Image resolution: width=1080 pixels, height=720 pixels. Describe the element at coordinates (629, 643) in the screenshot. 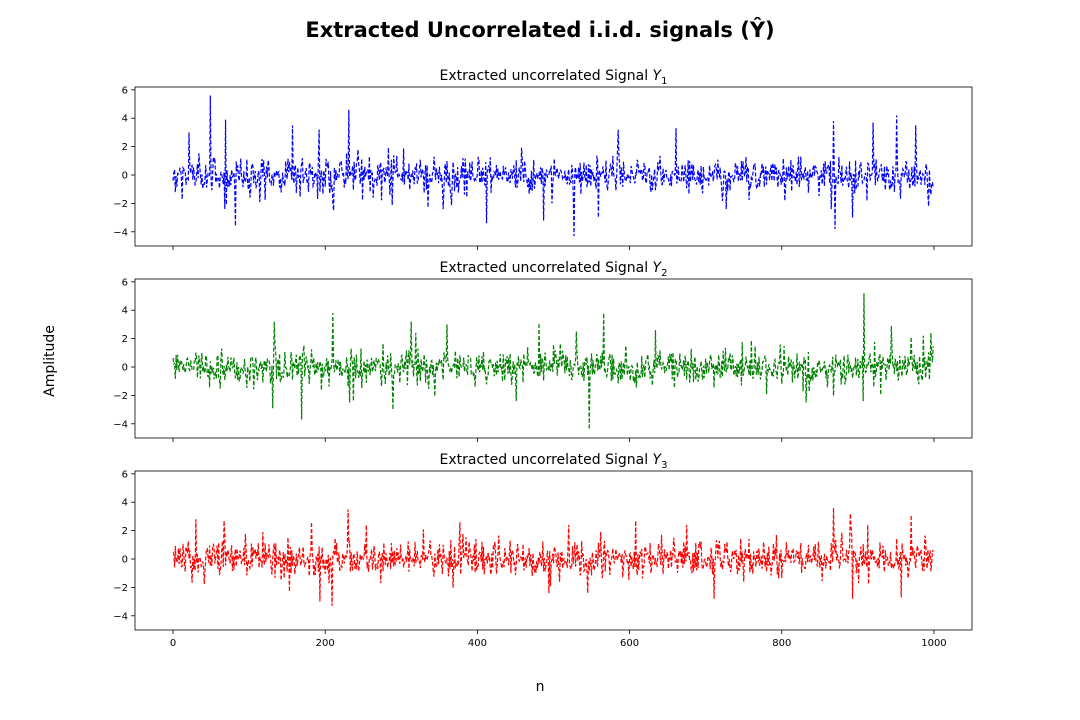

I see `x-tick-label: 600` at that location.